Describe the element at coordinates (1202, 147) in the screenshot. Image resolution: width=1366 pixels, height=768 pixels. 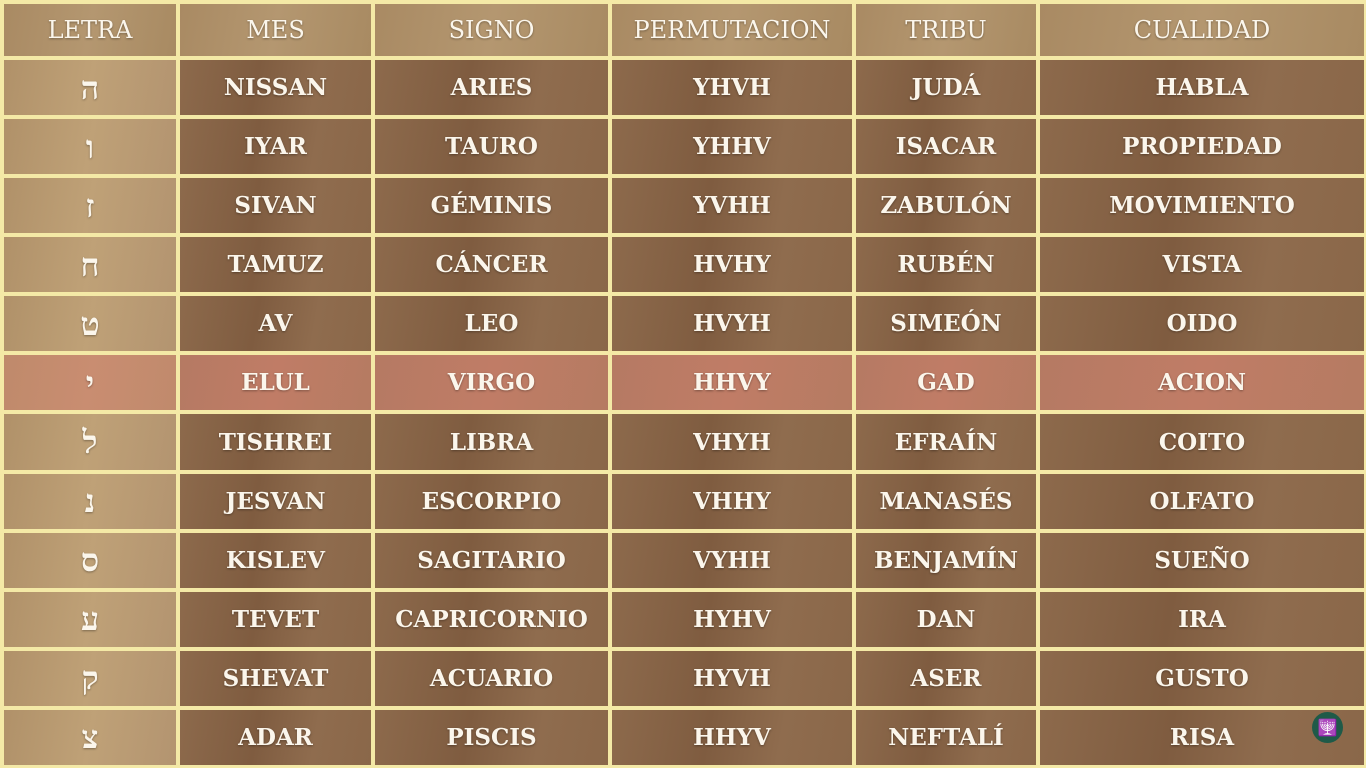
I see `cell-quality: PROPIEDAD` at that location.